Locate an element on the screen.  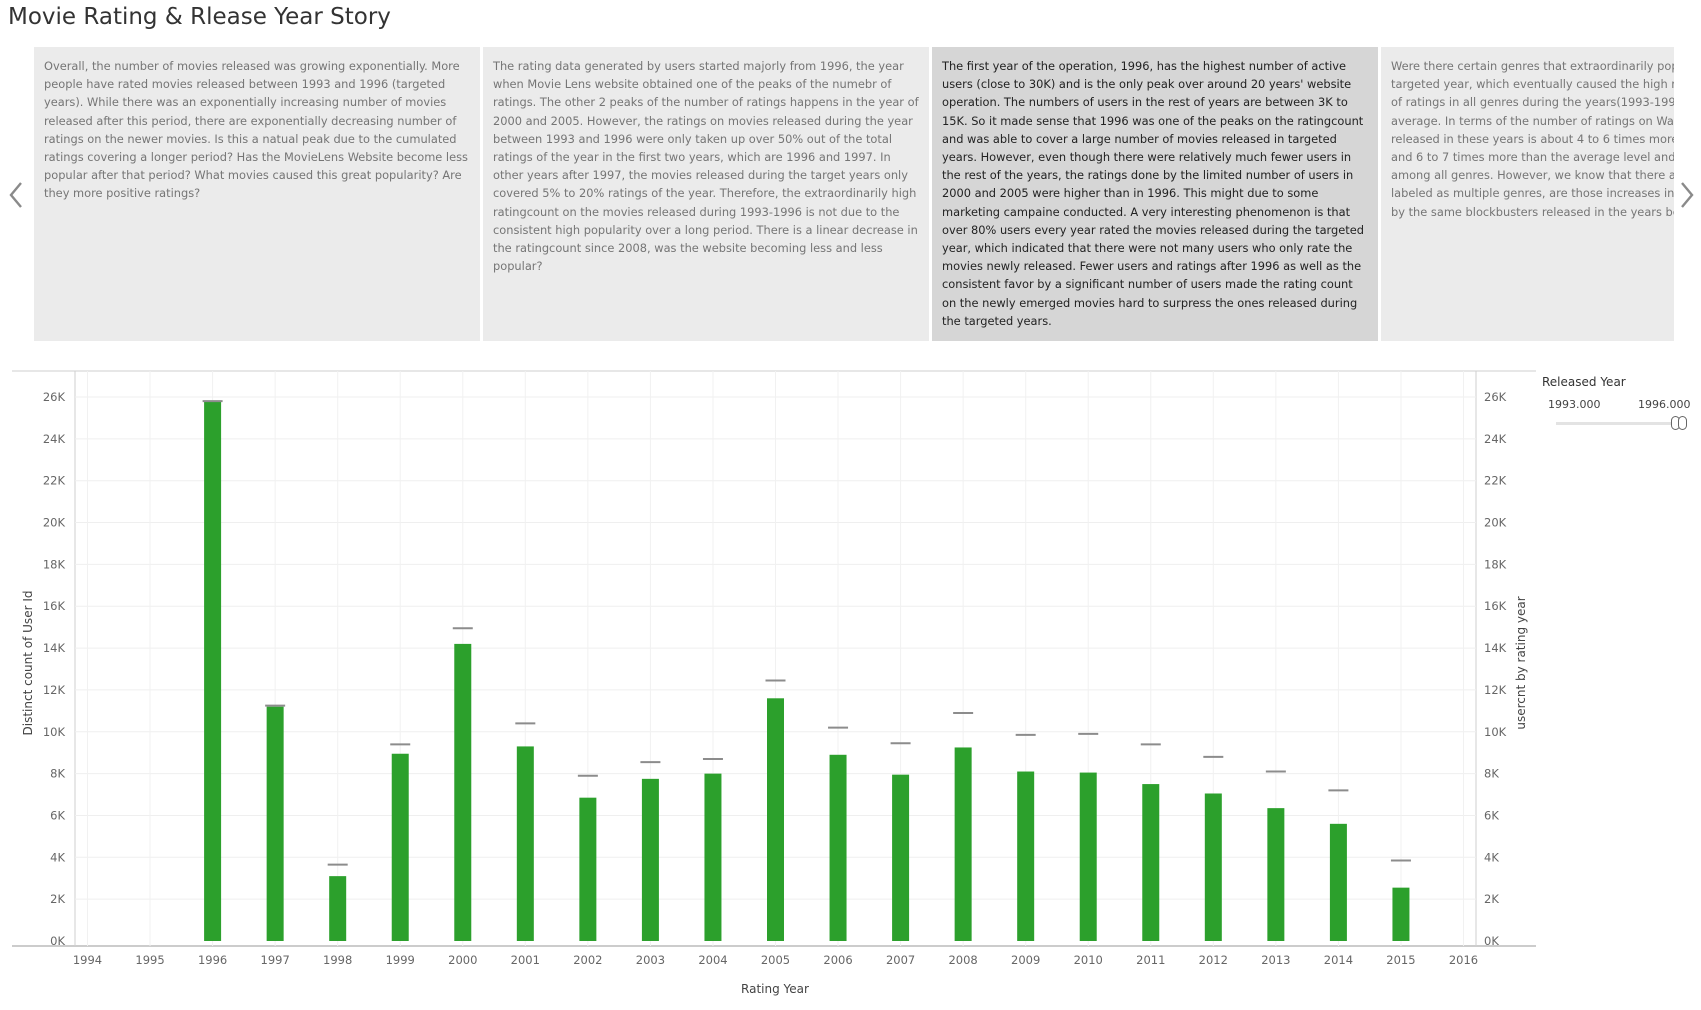
previous-story-point-button is located at coordinates (16, 195).